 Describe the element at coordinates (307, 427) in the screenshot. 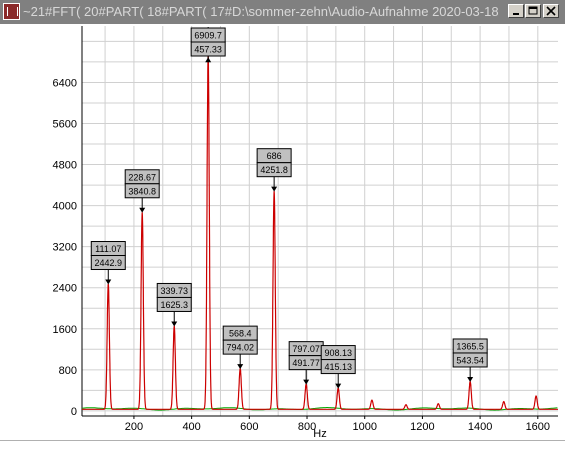

I see `x-tick-label: 800` at that location.